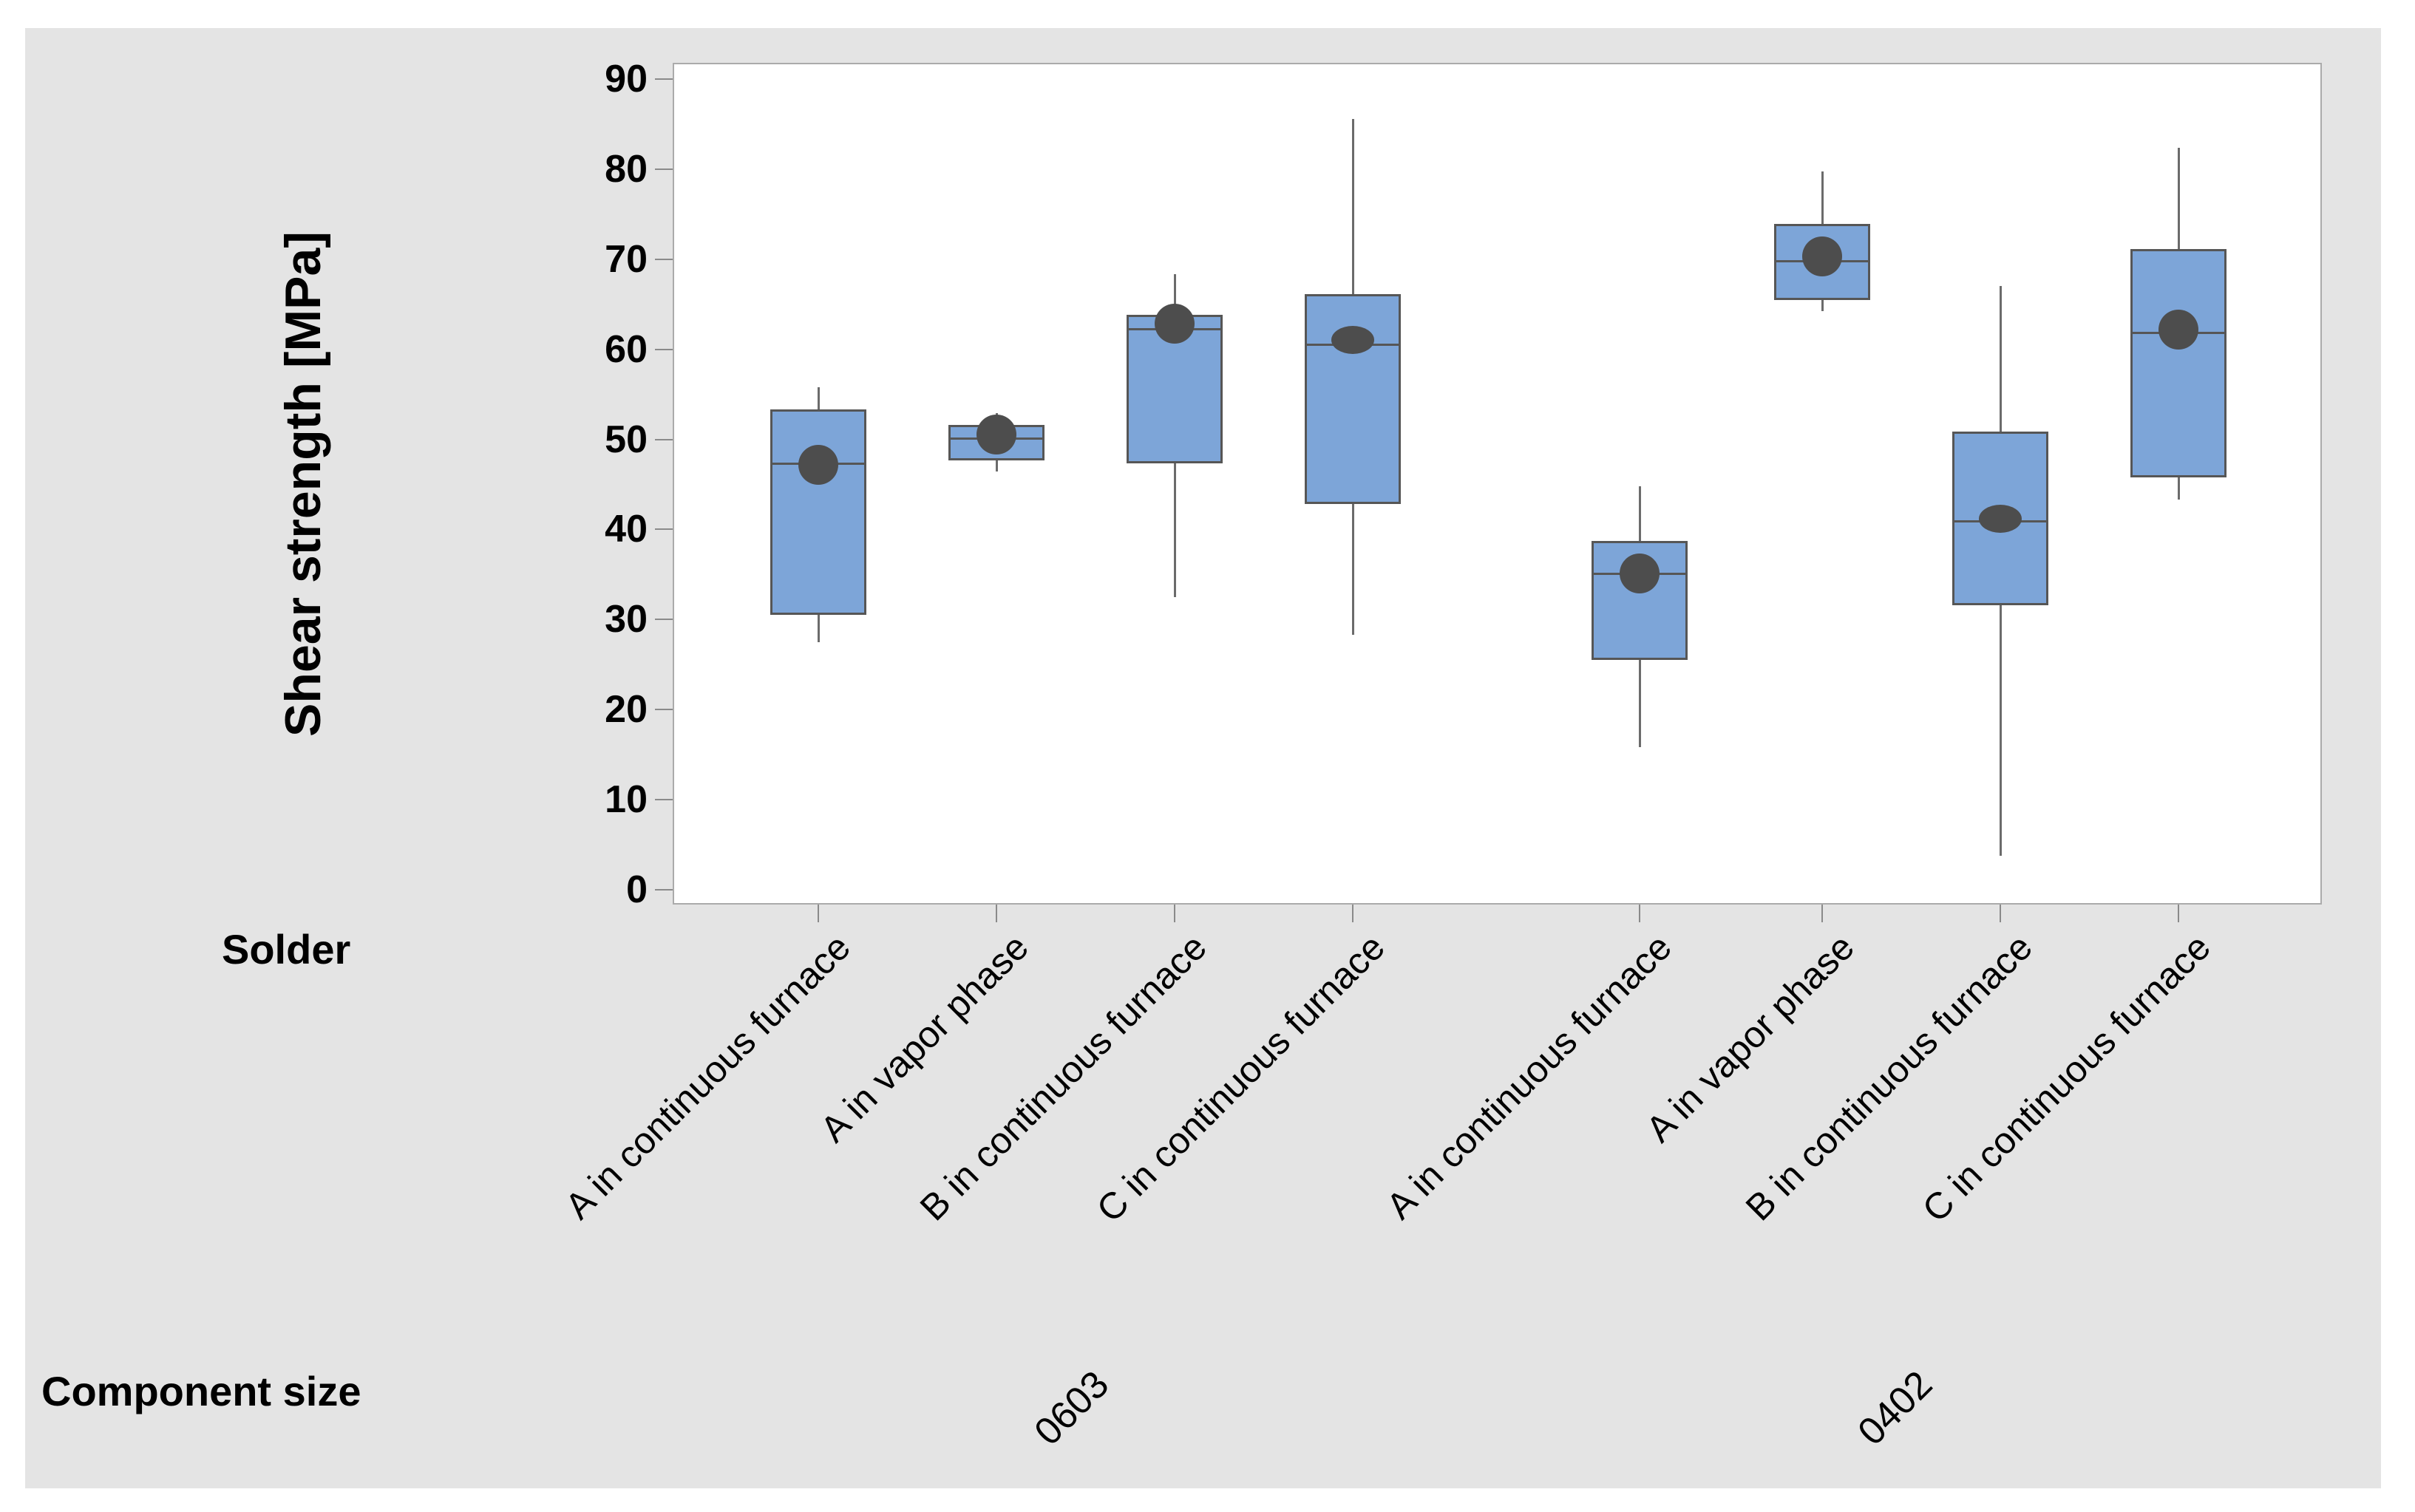 The height and width of the screenshot is (1512, 2415). I want to click on solder-axis-row-label: Solder, so click(286, 950).